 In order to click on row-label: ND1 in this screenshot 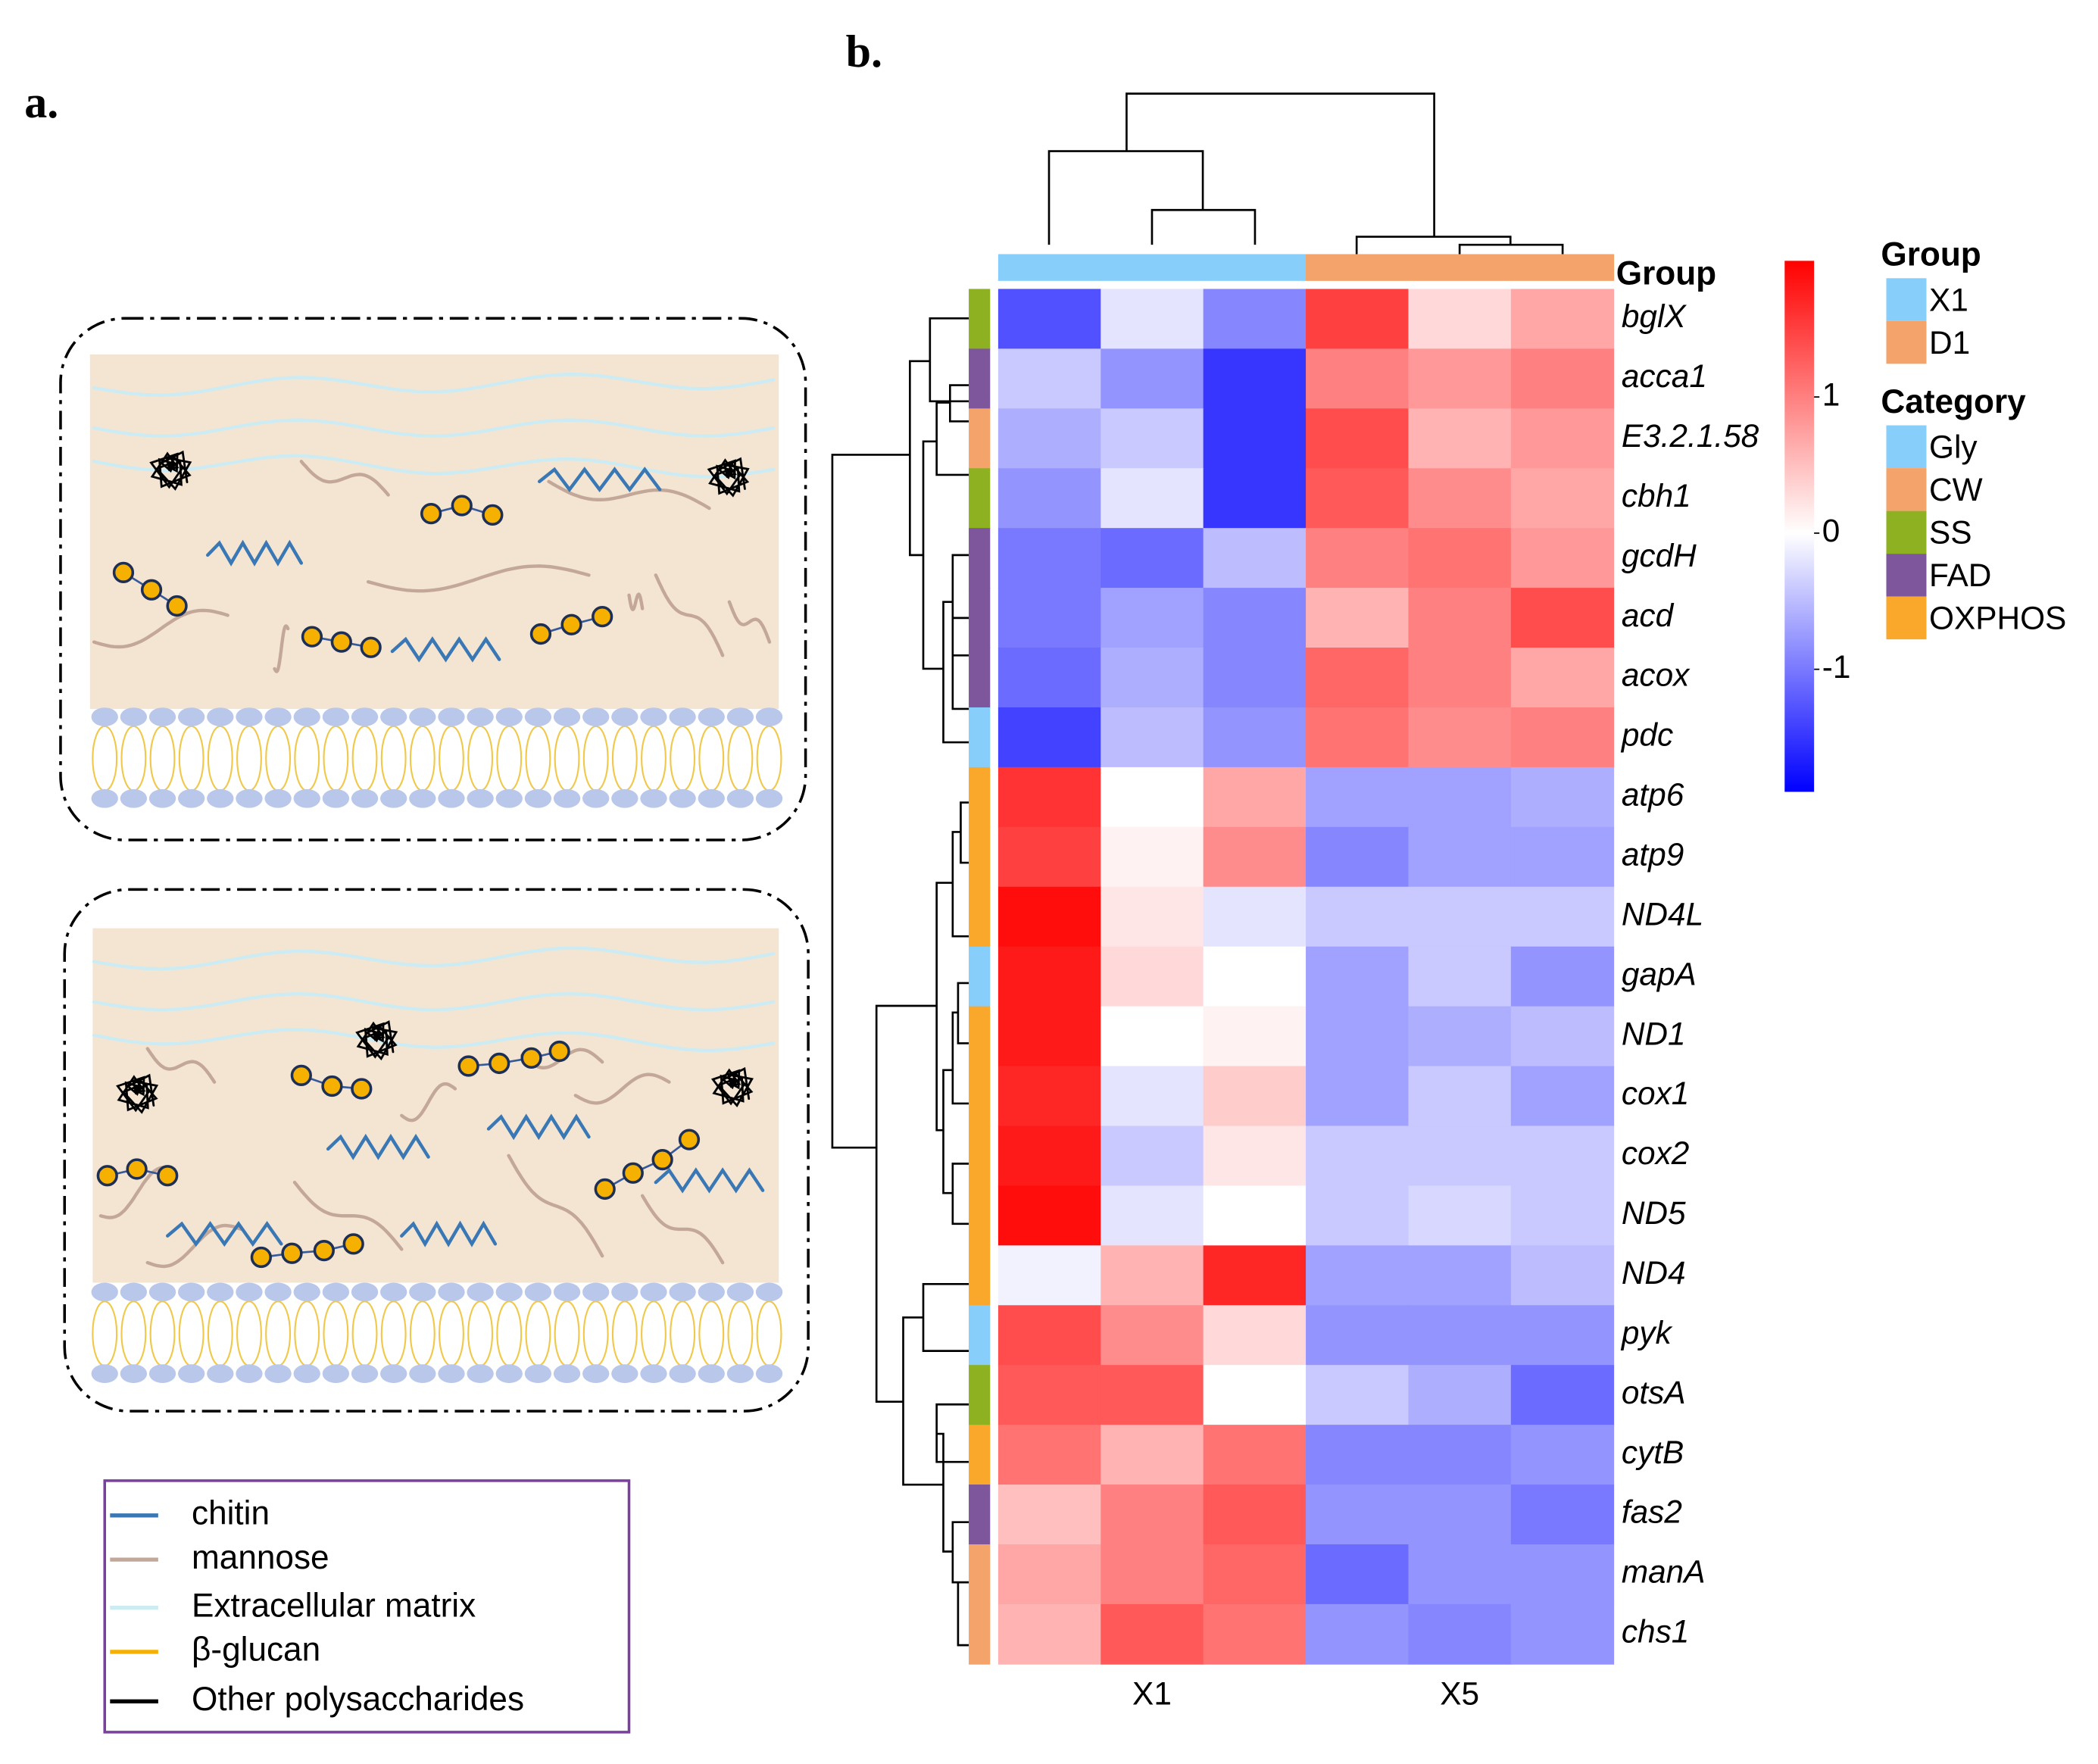, I will do `click(1654, 1033)`.